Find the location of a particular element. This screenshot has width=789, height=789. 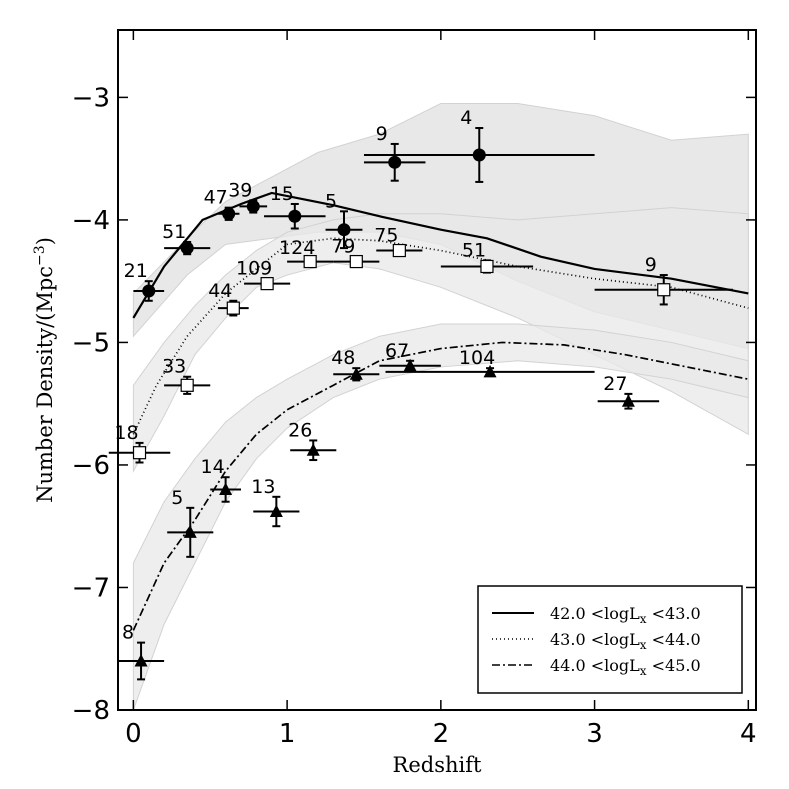

count-label: 104 is located at coordinates (477, 358).